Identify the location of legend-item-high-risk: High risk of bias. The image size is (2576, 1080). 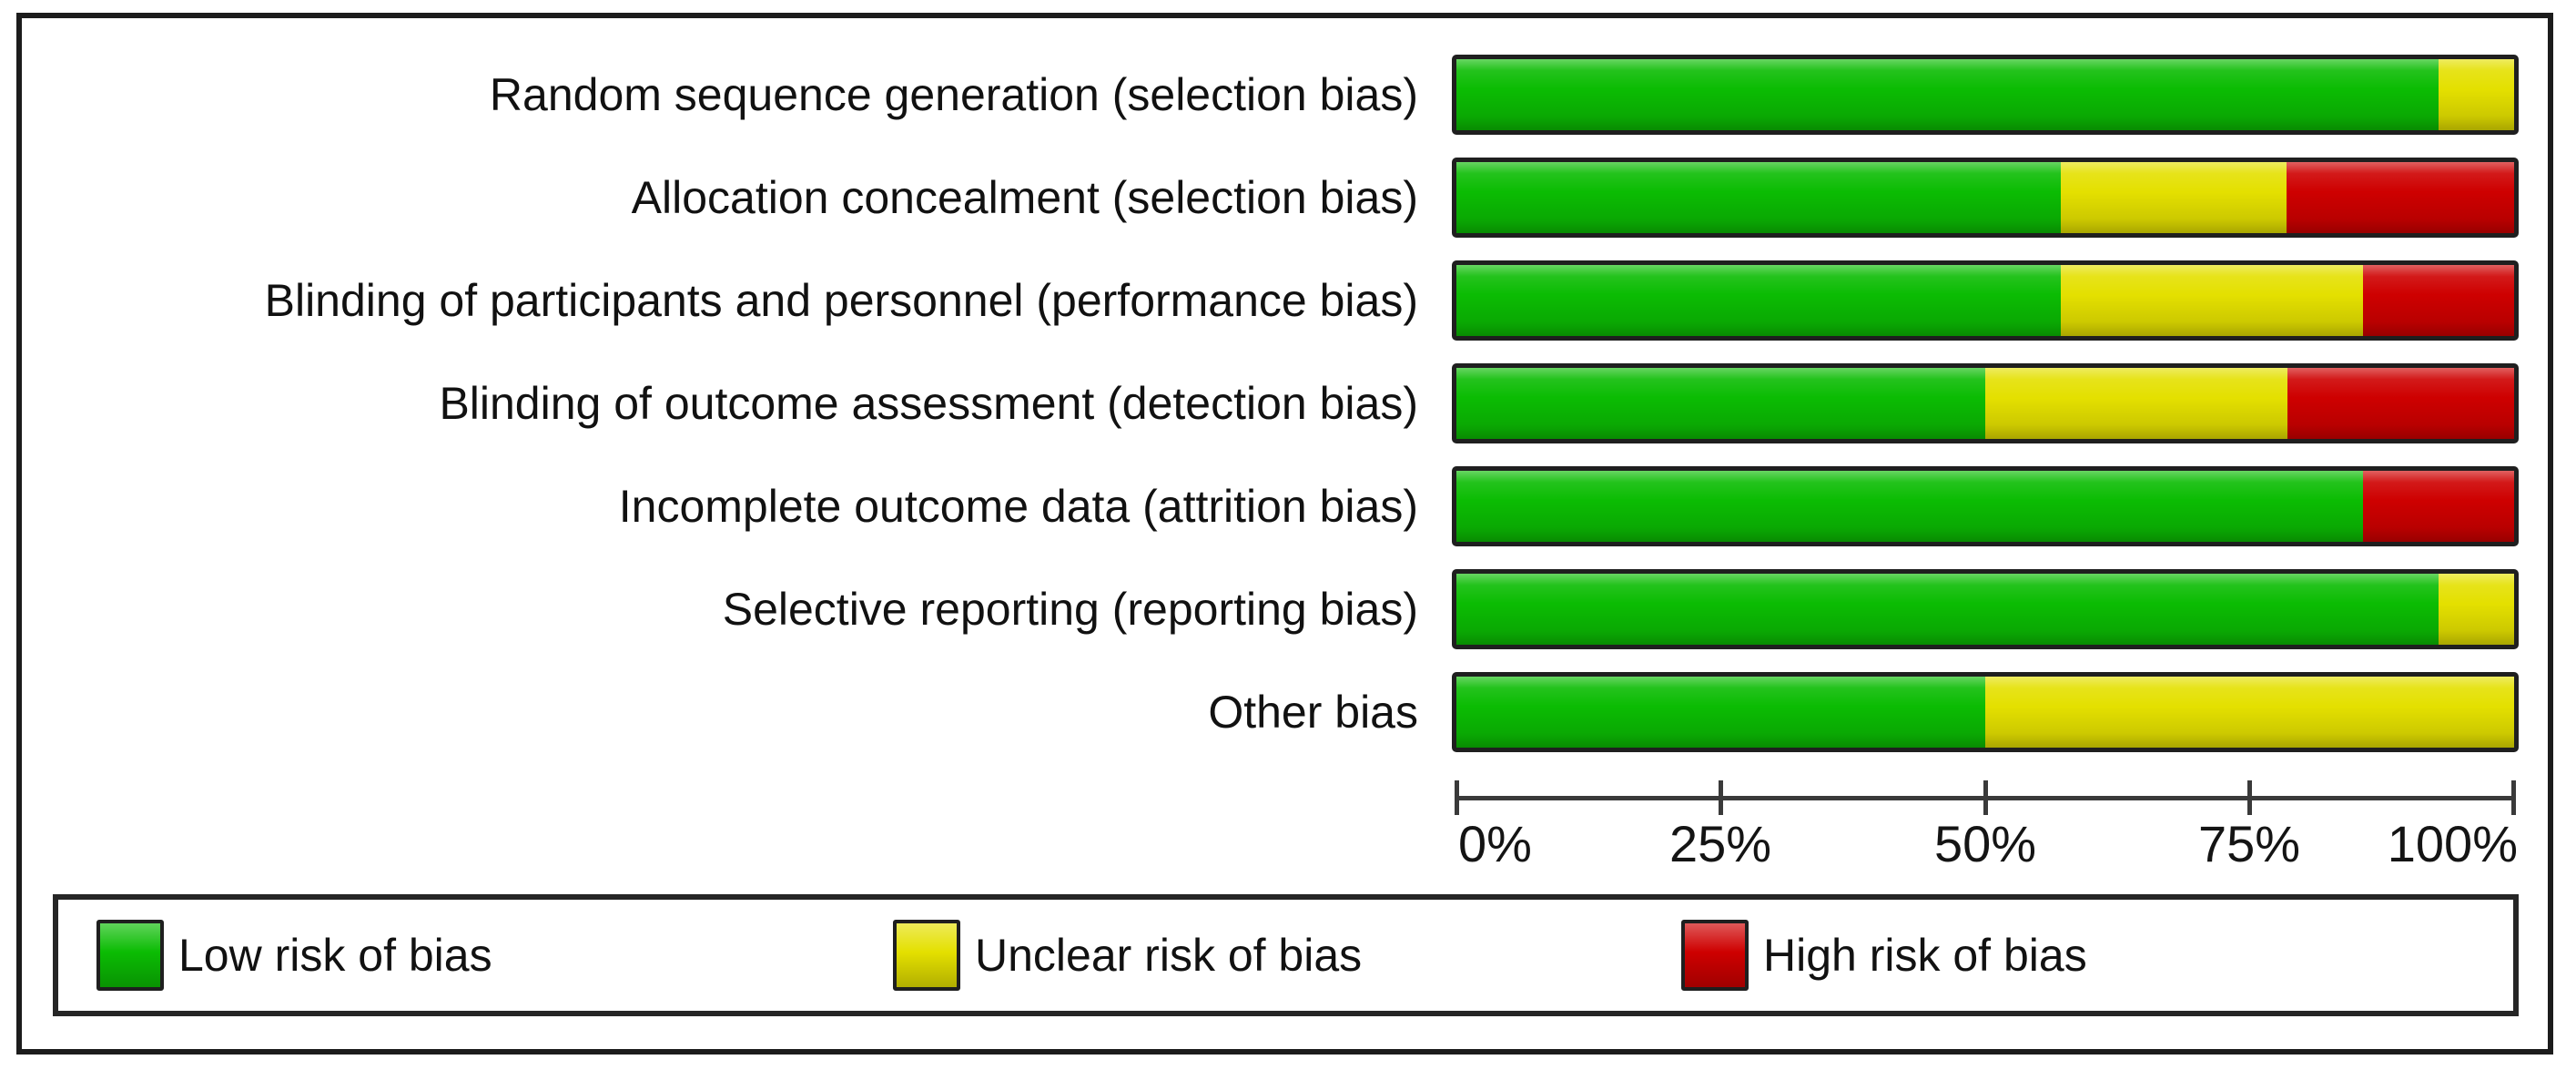
(1884, 955).